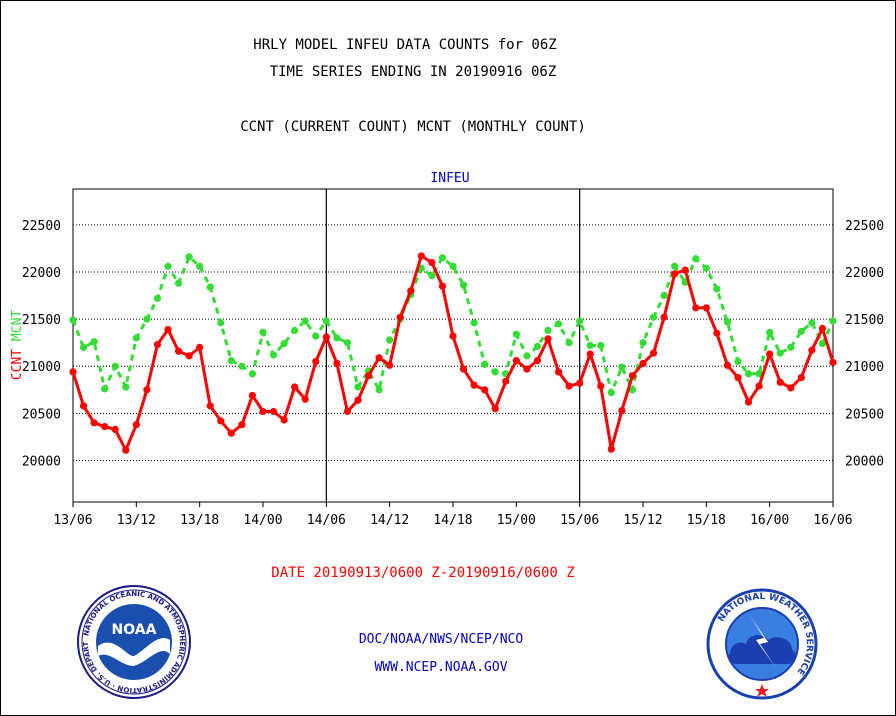 The height and width of the screenshot is (716, 896). What do you see at coordinates (579, 520) in the screenshot?
I see `x-tick-label: 15/06` at bounding box center [579, 520].